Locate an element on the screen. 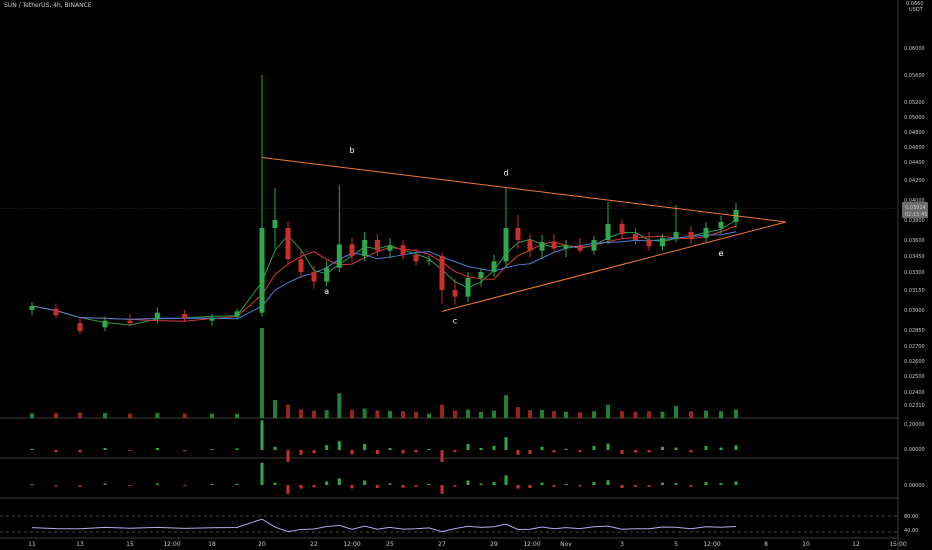 The height and width of the screenshot is (550, 932). time-tick-label: 8 is located at coordinates (766, 544).